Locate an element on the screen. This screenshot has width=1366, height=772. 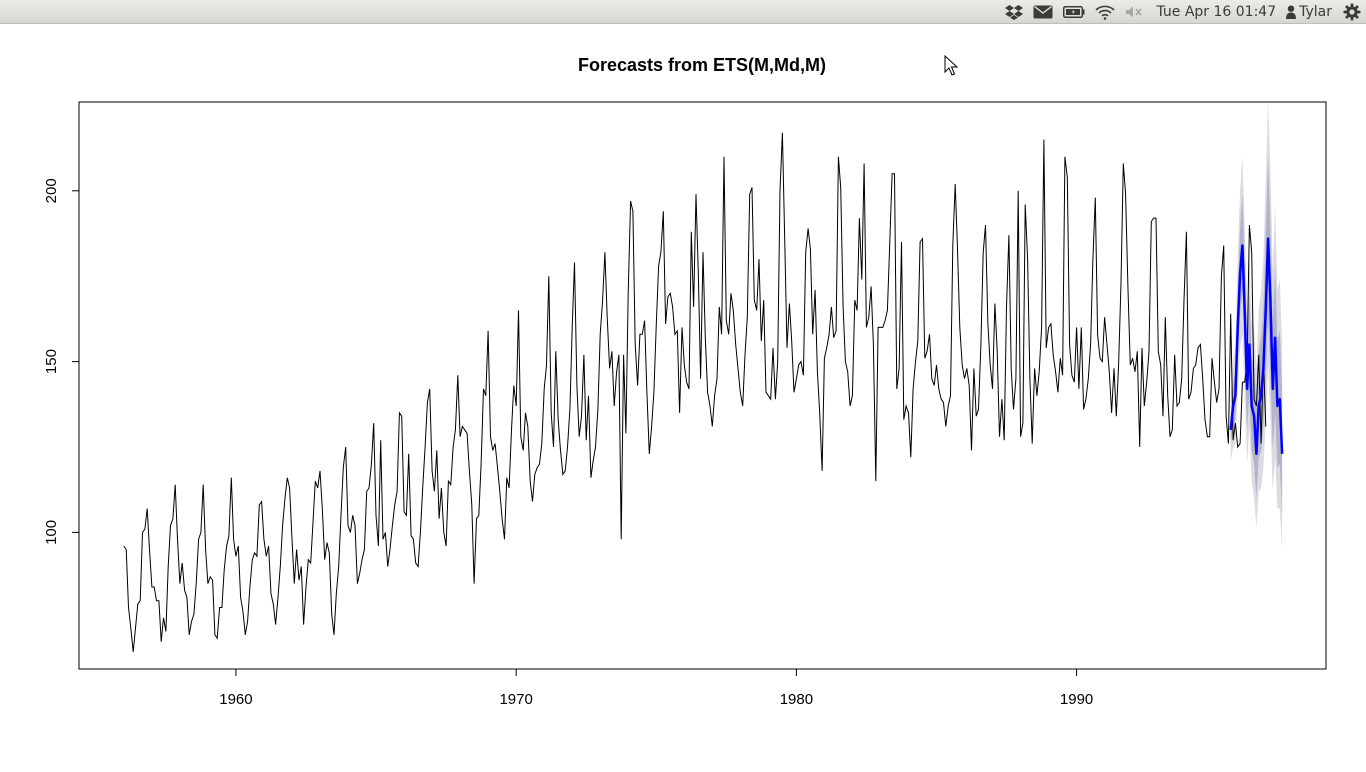
wifi-icon is located at coordinates (1105, 12).